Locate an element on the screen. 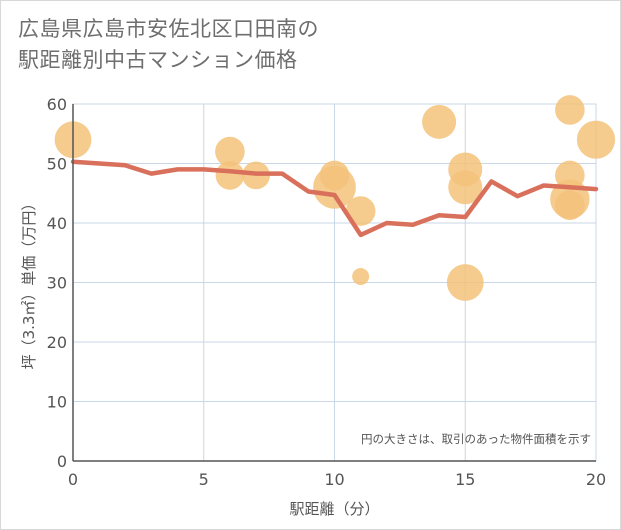  y-tick-label-60: 60 is located at coordinates (57, 104).